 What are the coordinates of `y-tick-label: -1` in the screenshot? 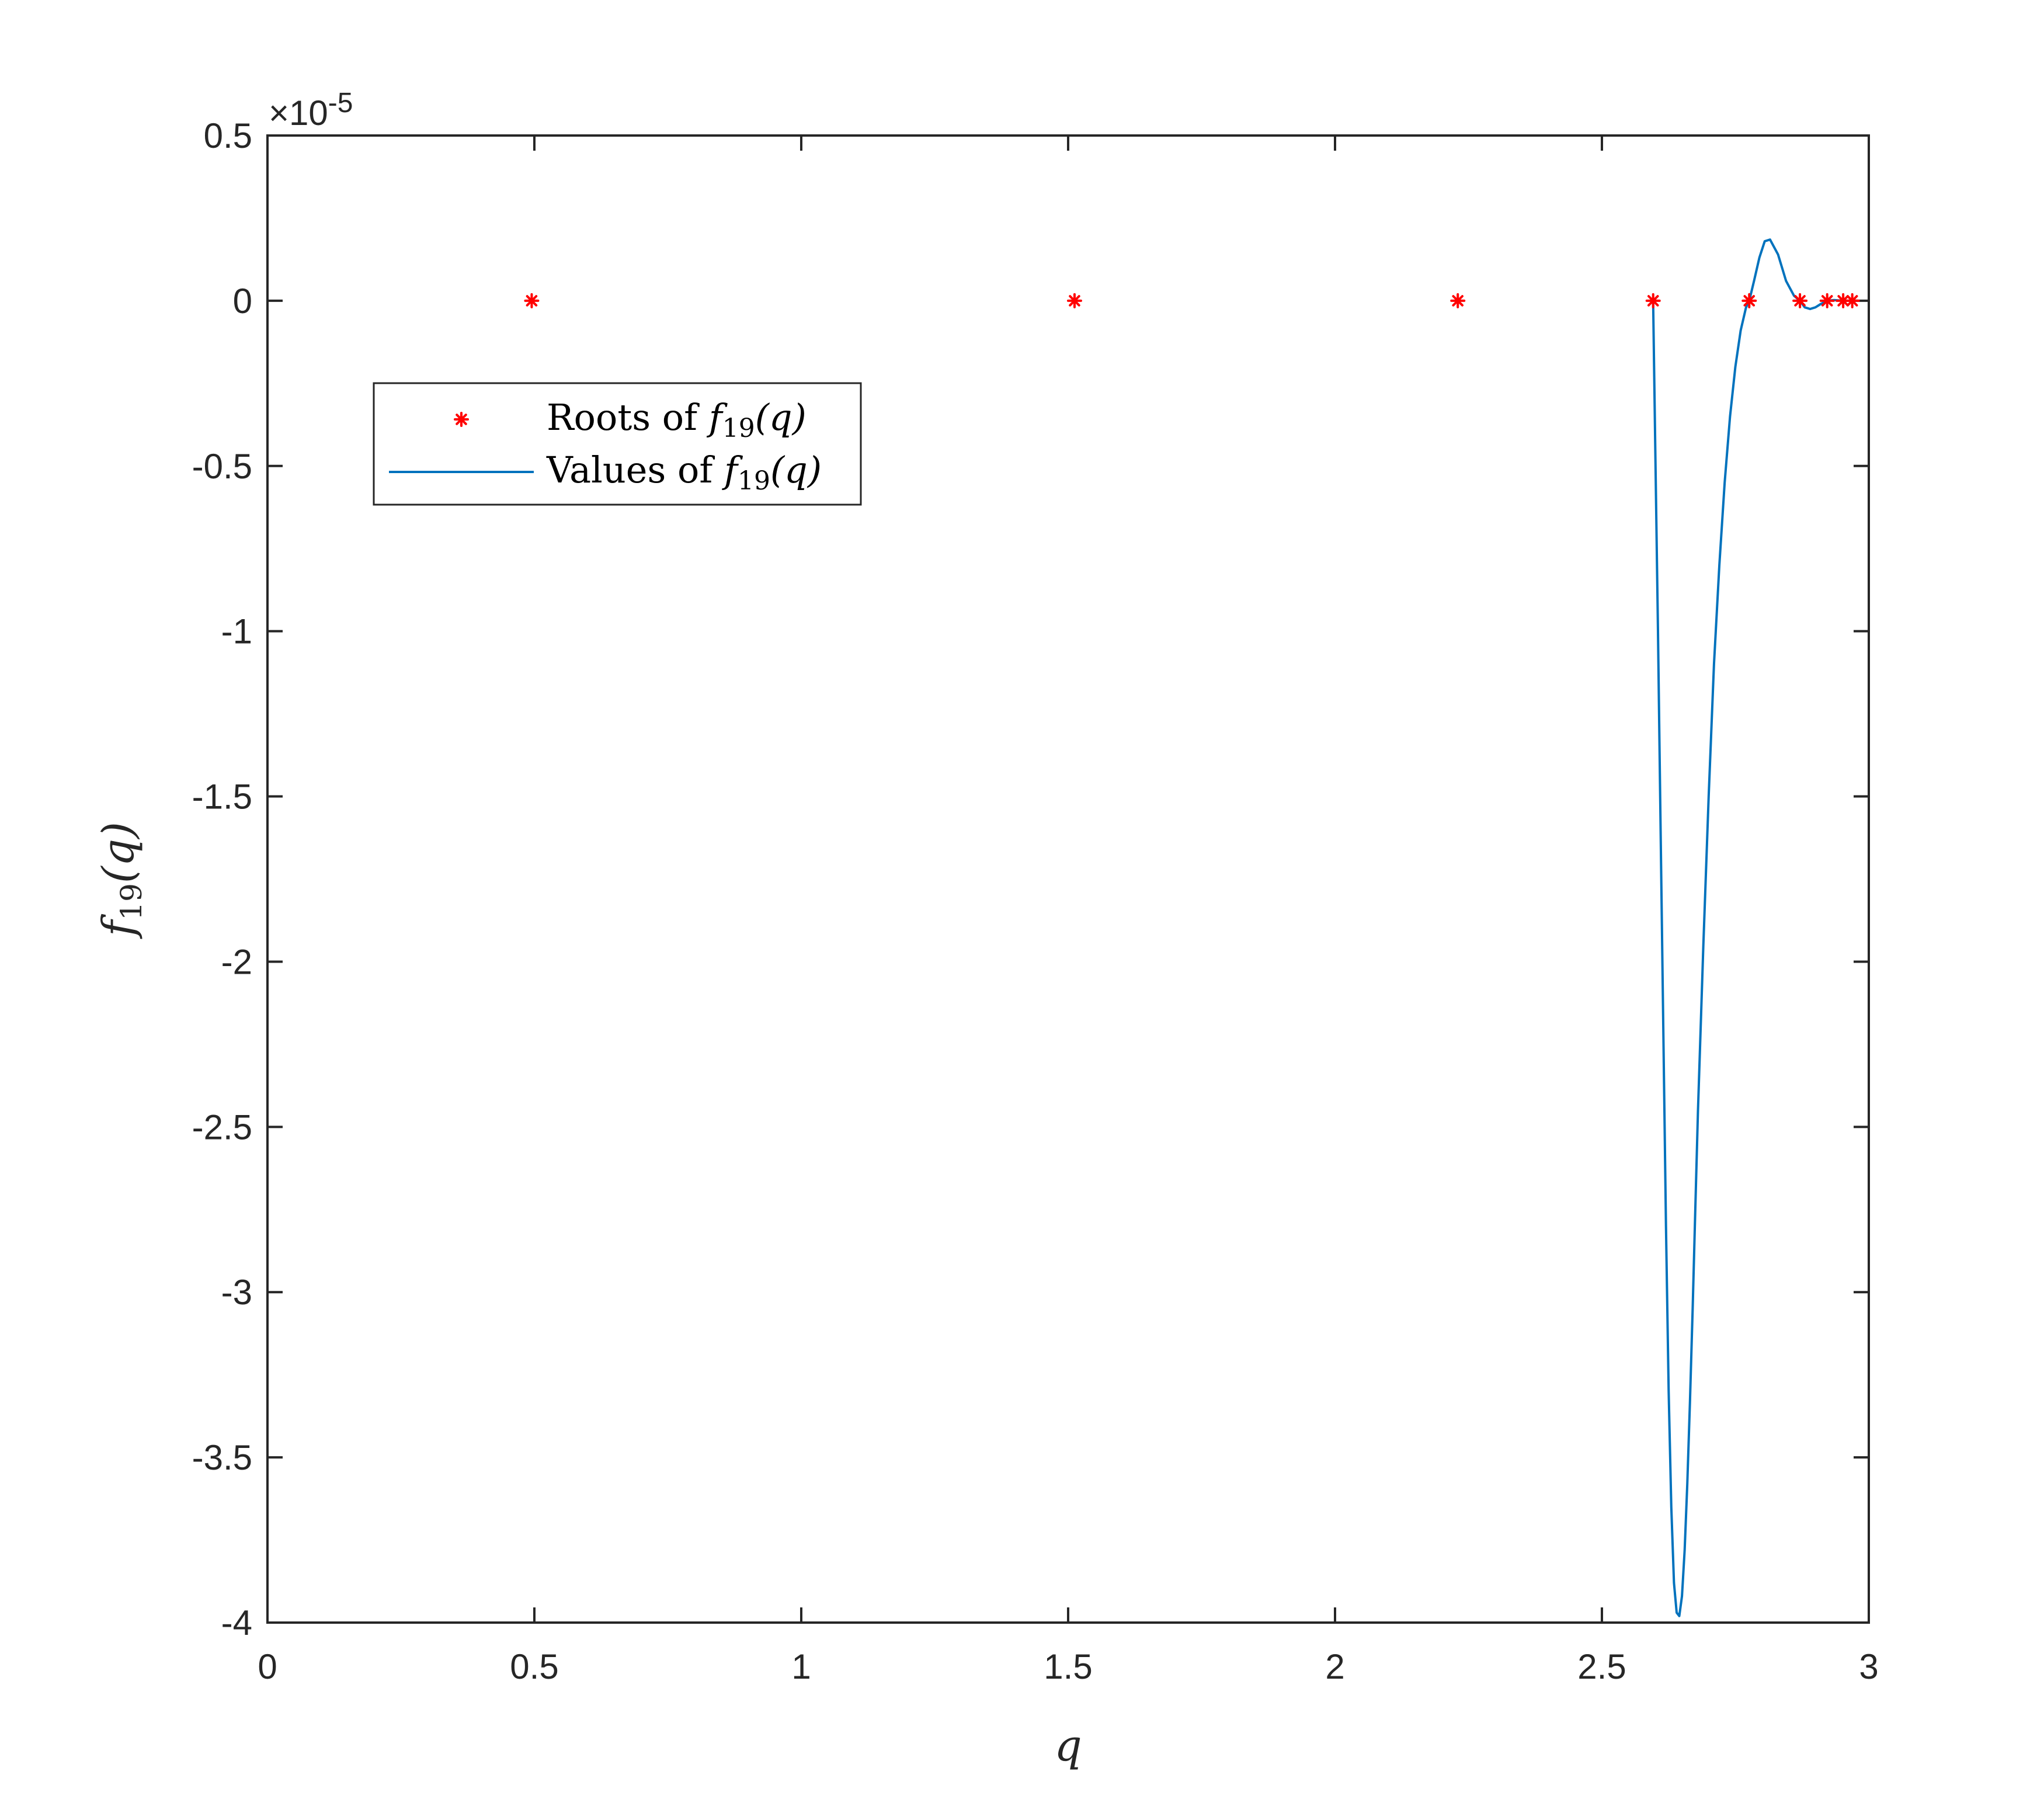 It's located at (236, 631).